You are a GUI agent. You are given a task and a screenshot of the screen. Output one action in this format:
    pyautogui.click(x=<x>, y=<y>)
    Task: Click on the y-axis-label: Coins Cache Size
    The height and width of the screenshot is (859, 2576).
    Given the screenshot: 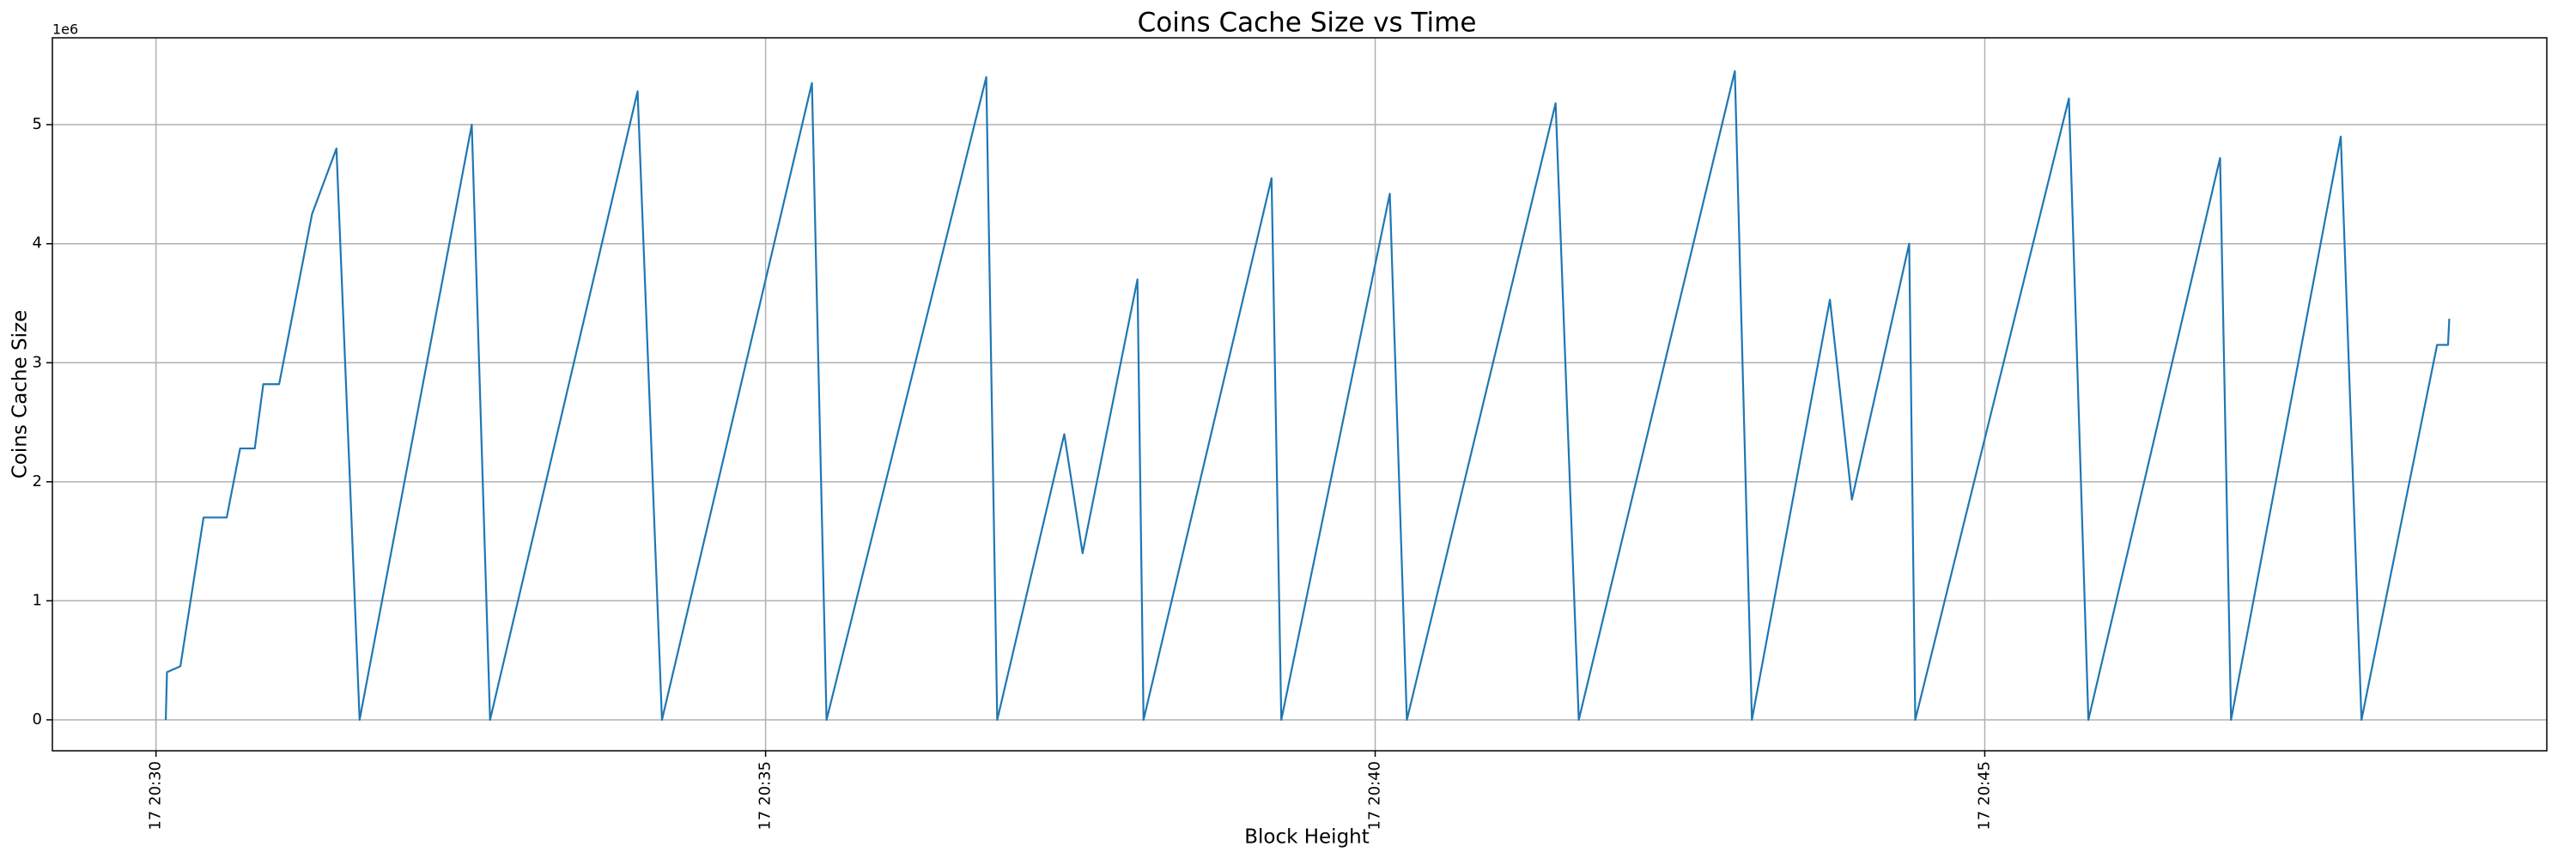 What is the action you would take?
    pyautogui.click(x=21, y=394)
    